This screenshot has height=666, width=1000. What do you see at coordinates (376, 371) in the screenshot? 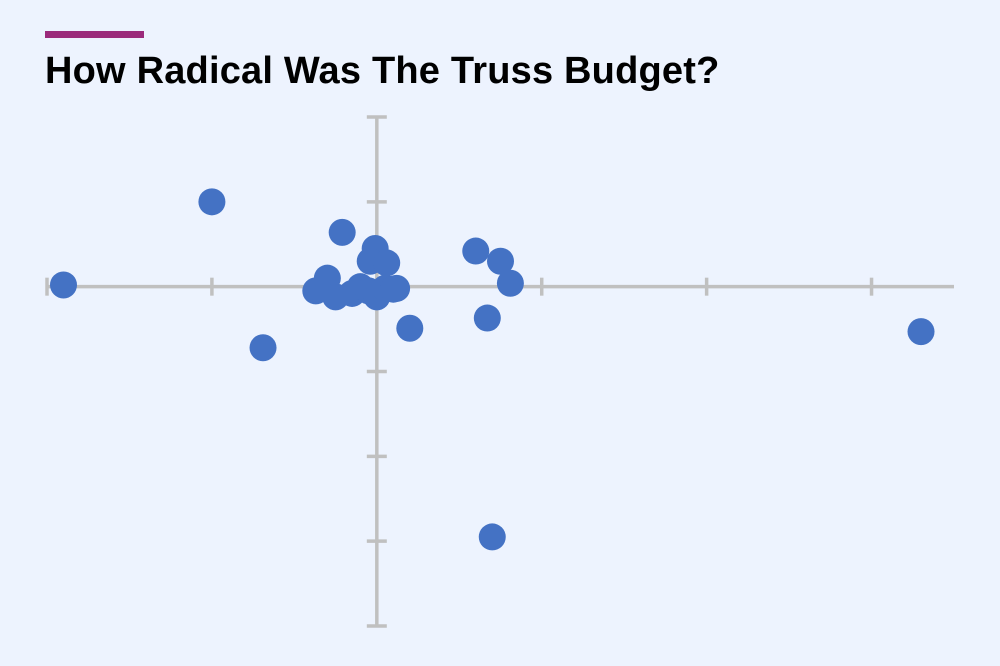
I see `y-axis-ticks` at bounding box center [376, 371].